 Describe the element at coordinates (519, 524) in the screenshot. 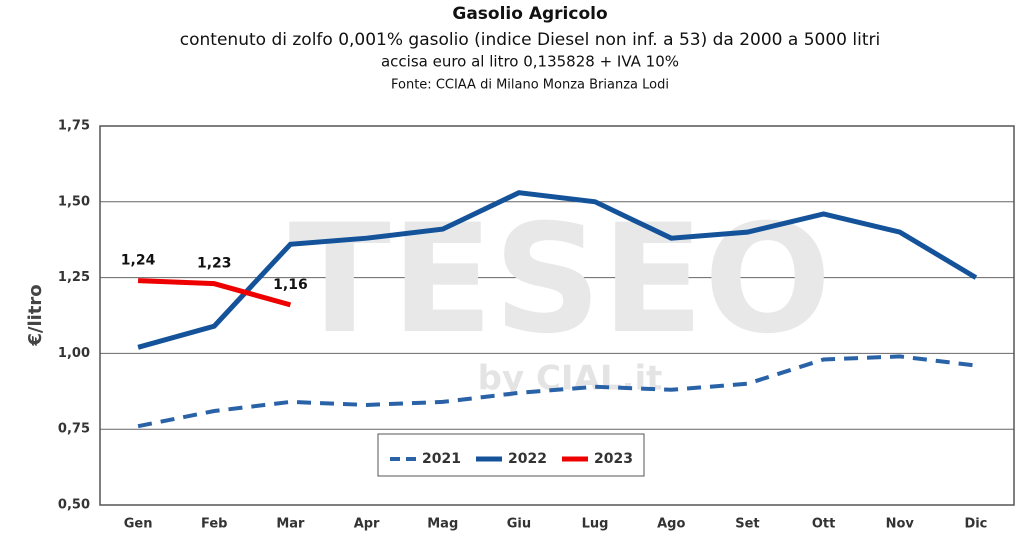

I see `x-tick-label: Giu` at that location.